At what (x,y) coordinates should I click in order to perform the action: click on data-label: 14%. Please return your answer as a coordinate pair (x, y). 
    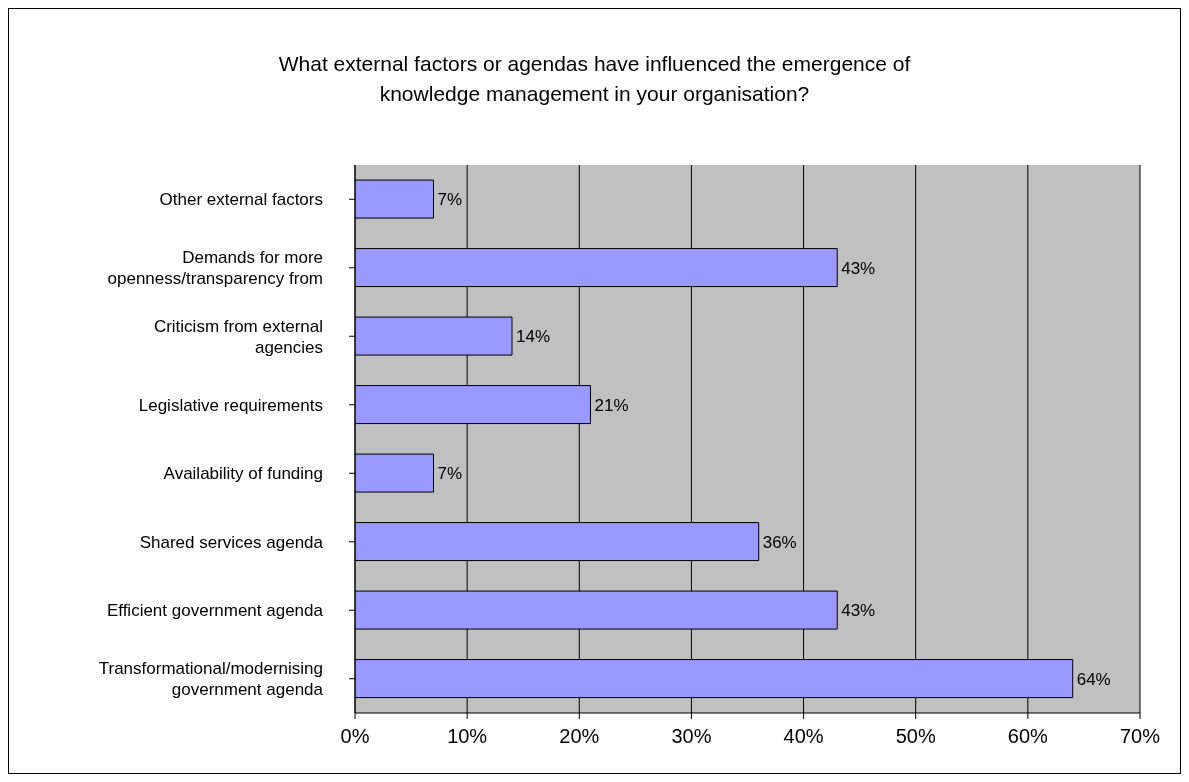
    Looking at the image, I should click on (533, 337).